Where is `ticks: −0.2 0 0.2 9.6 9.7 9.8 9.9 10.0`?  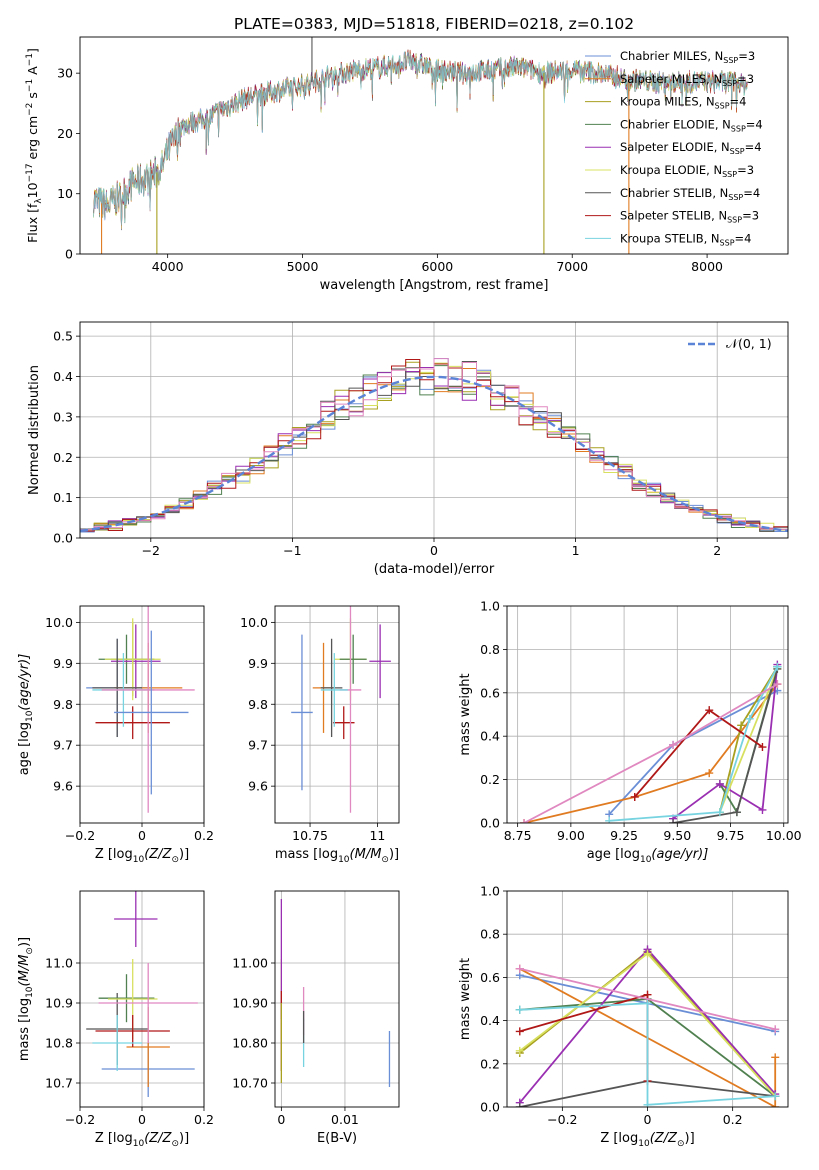
ticks: −0.2 0 0.2 9.6 9.7 9.8 9.9 10.0 is located at coordinates (129, 729).